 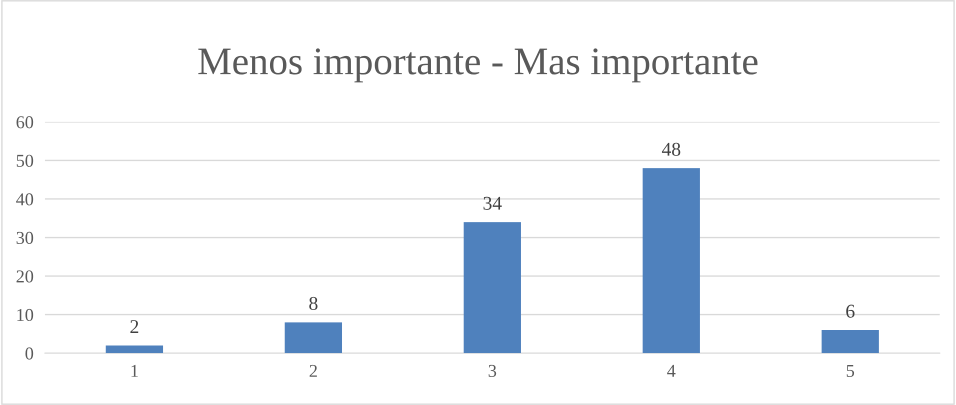 I want to click on x-tick-label: 5, so click(x=850, y=370).